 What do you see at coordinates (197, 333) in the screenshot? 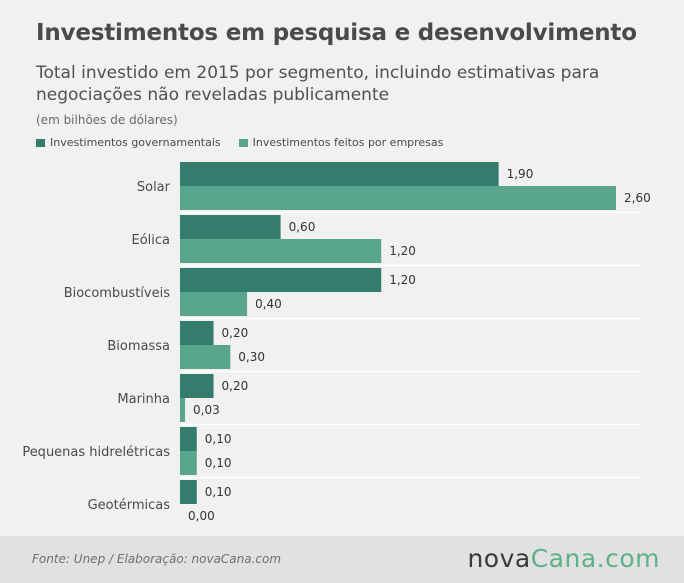
I see `bar-government-biomassa` at bounding box center [197, 333].